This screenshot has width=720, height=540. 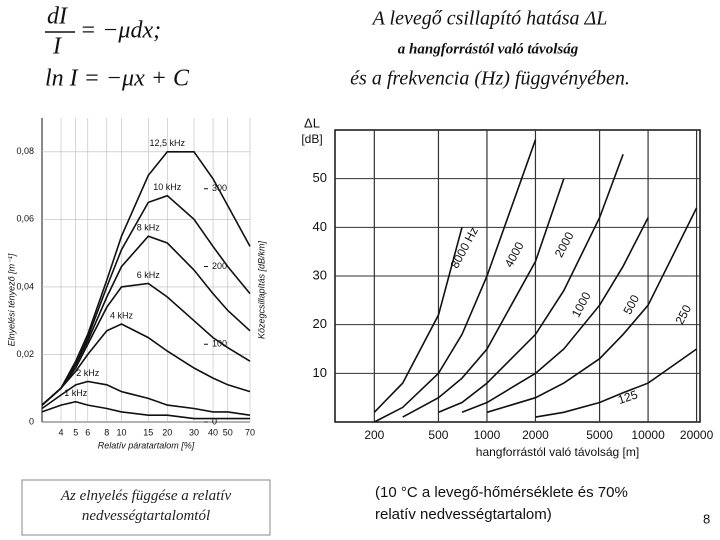 What do you see at coordinates (535, 435) in the screenshot?
I see `x-tick-label: 2000` at bounding box center [535, 435].